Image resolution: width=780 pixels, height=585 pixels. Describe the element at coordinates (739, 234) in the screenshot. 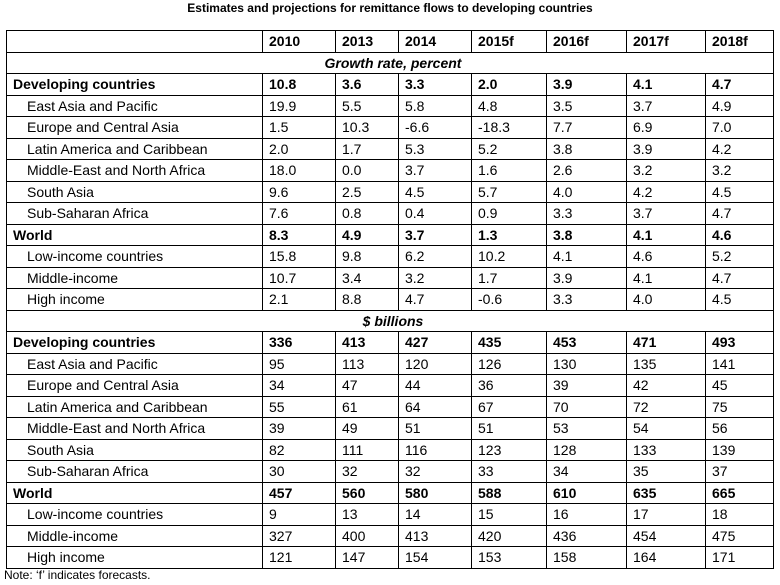

I see `value-cell: 4.6` at that location.